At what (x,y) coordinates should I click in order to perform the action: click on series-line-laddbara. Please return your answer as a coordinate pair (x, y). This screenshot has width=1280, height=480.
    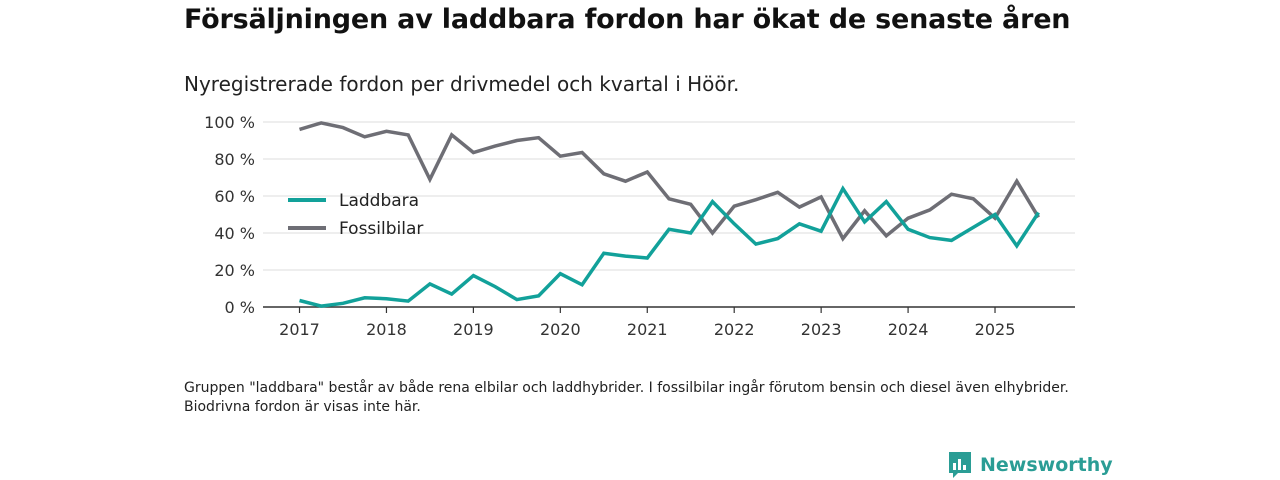
    Looking at the image, I should click on (669, 246).